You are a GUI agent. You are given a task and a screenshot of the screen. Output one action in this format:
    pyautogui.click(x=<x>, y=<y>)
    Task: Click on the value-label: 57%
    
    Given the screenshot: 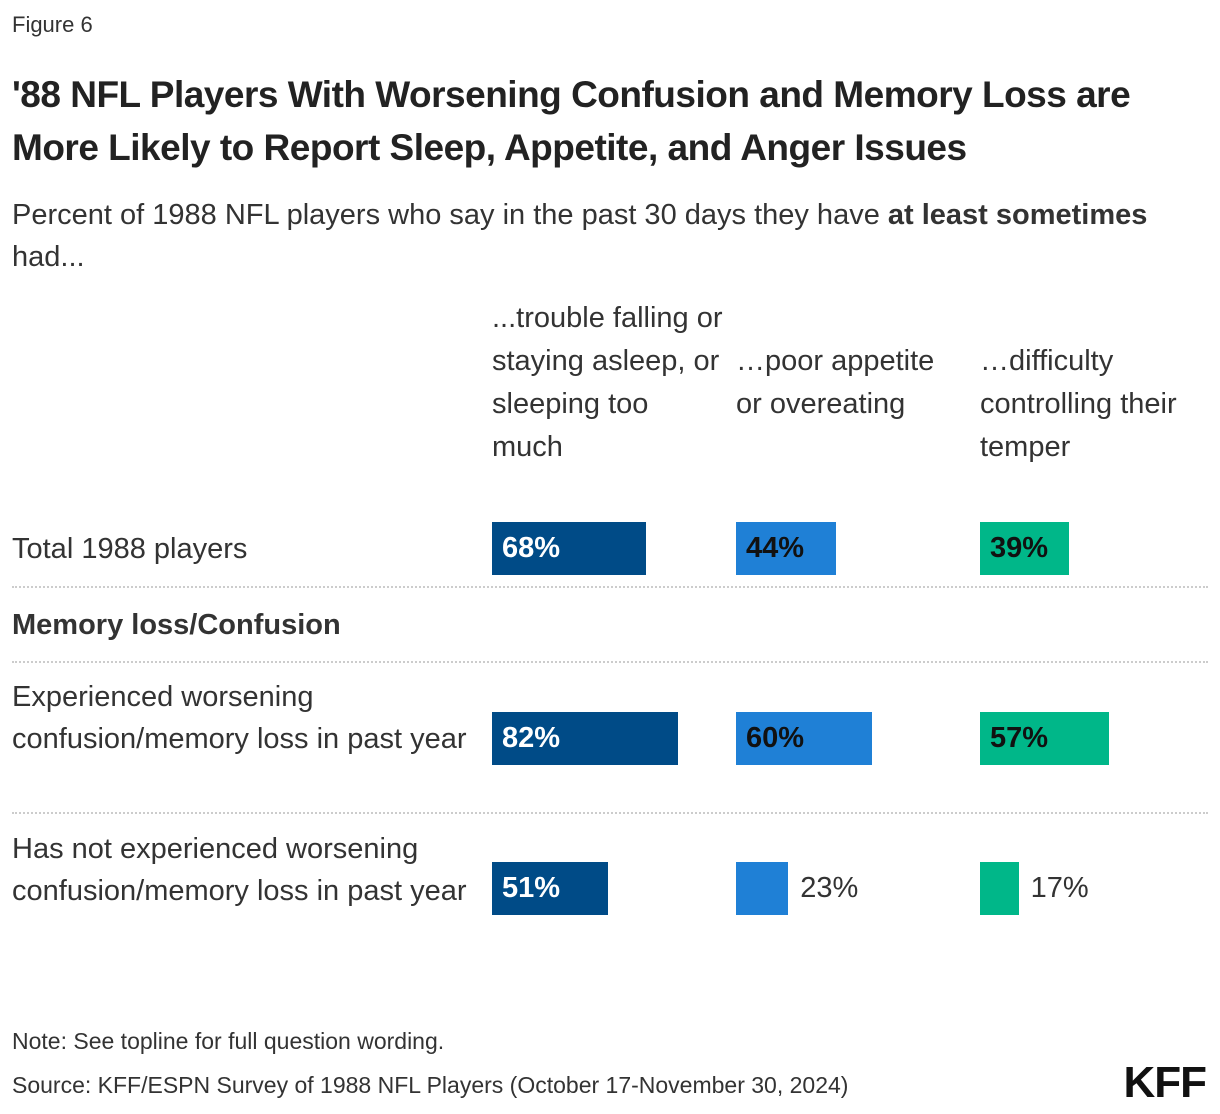 What is the action you would take?
    pyautogui.click(x=1019, y=738)
    